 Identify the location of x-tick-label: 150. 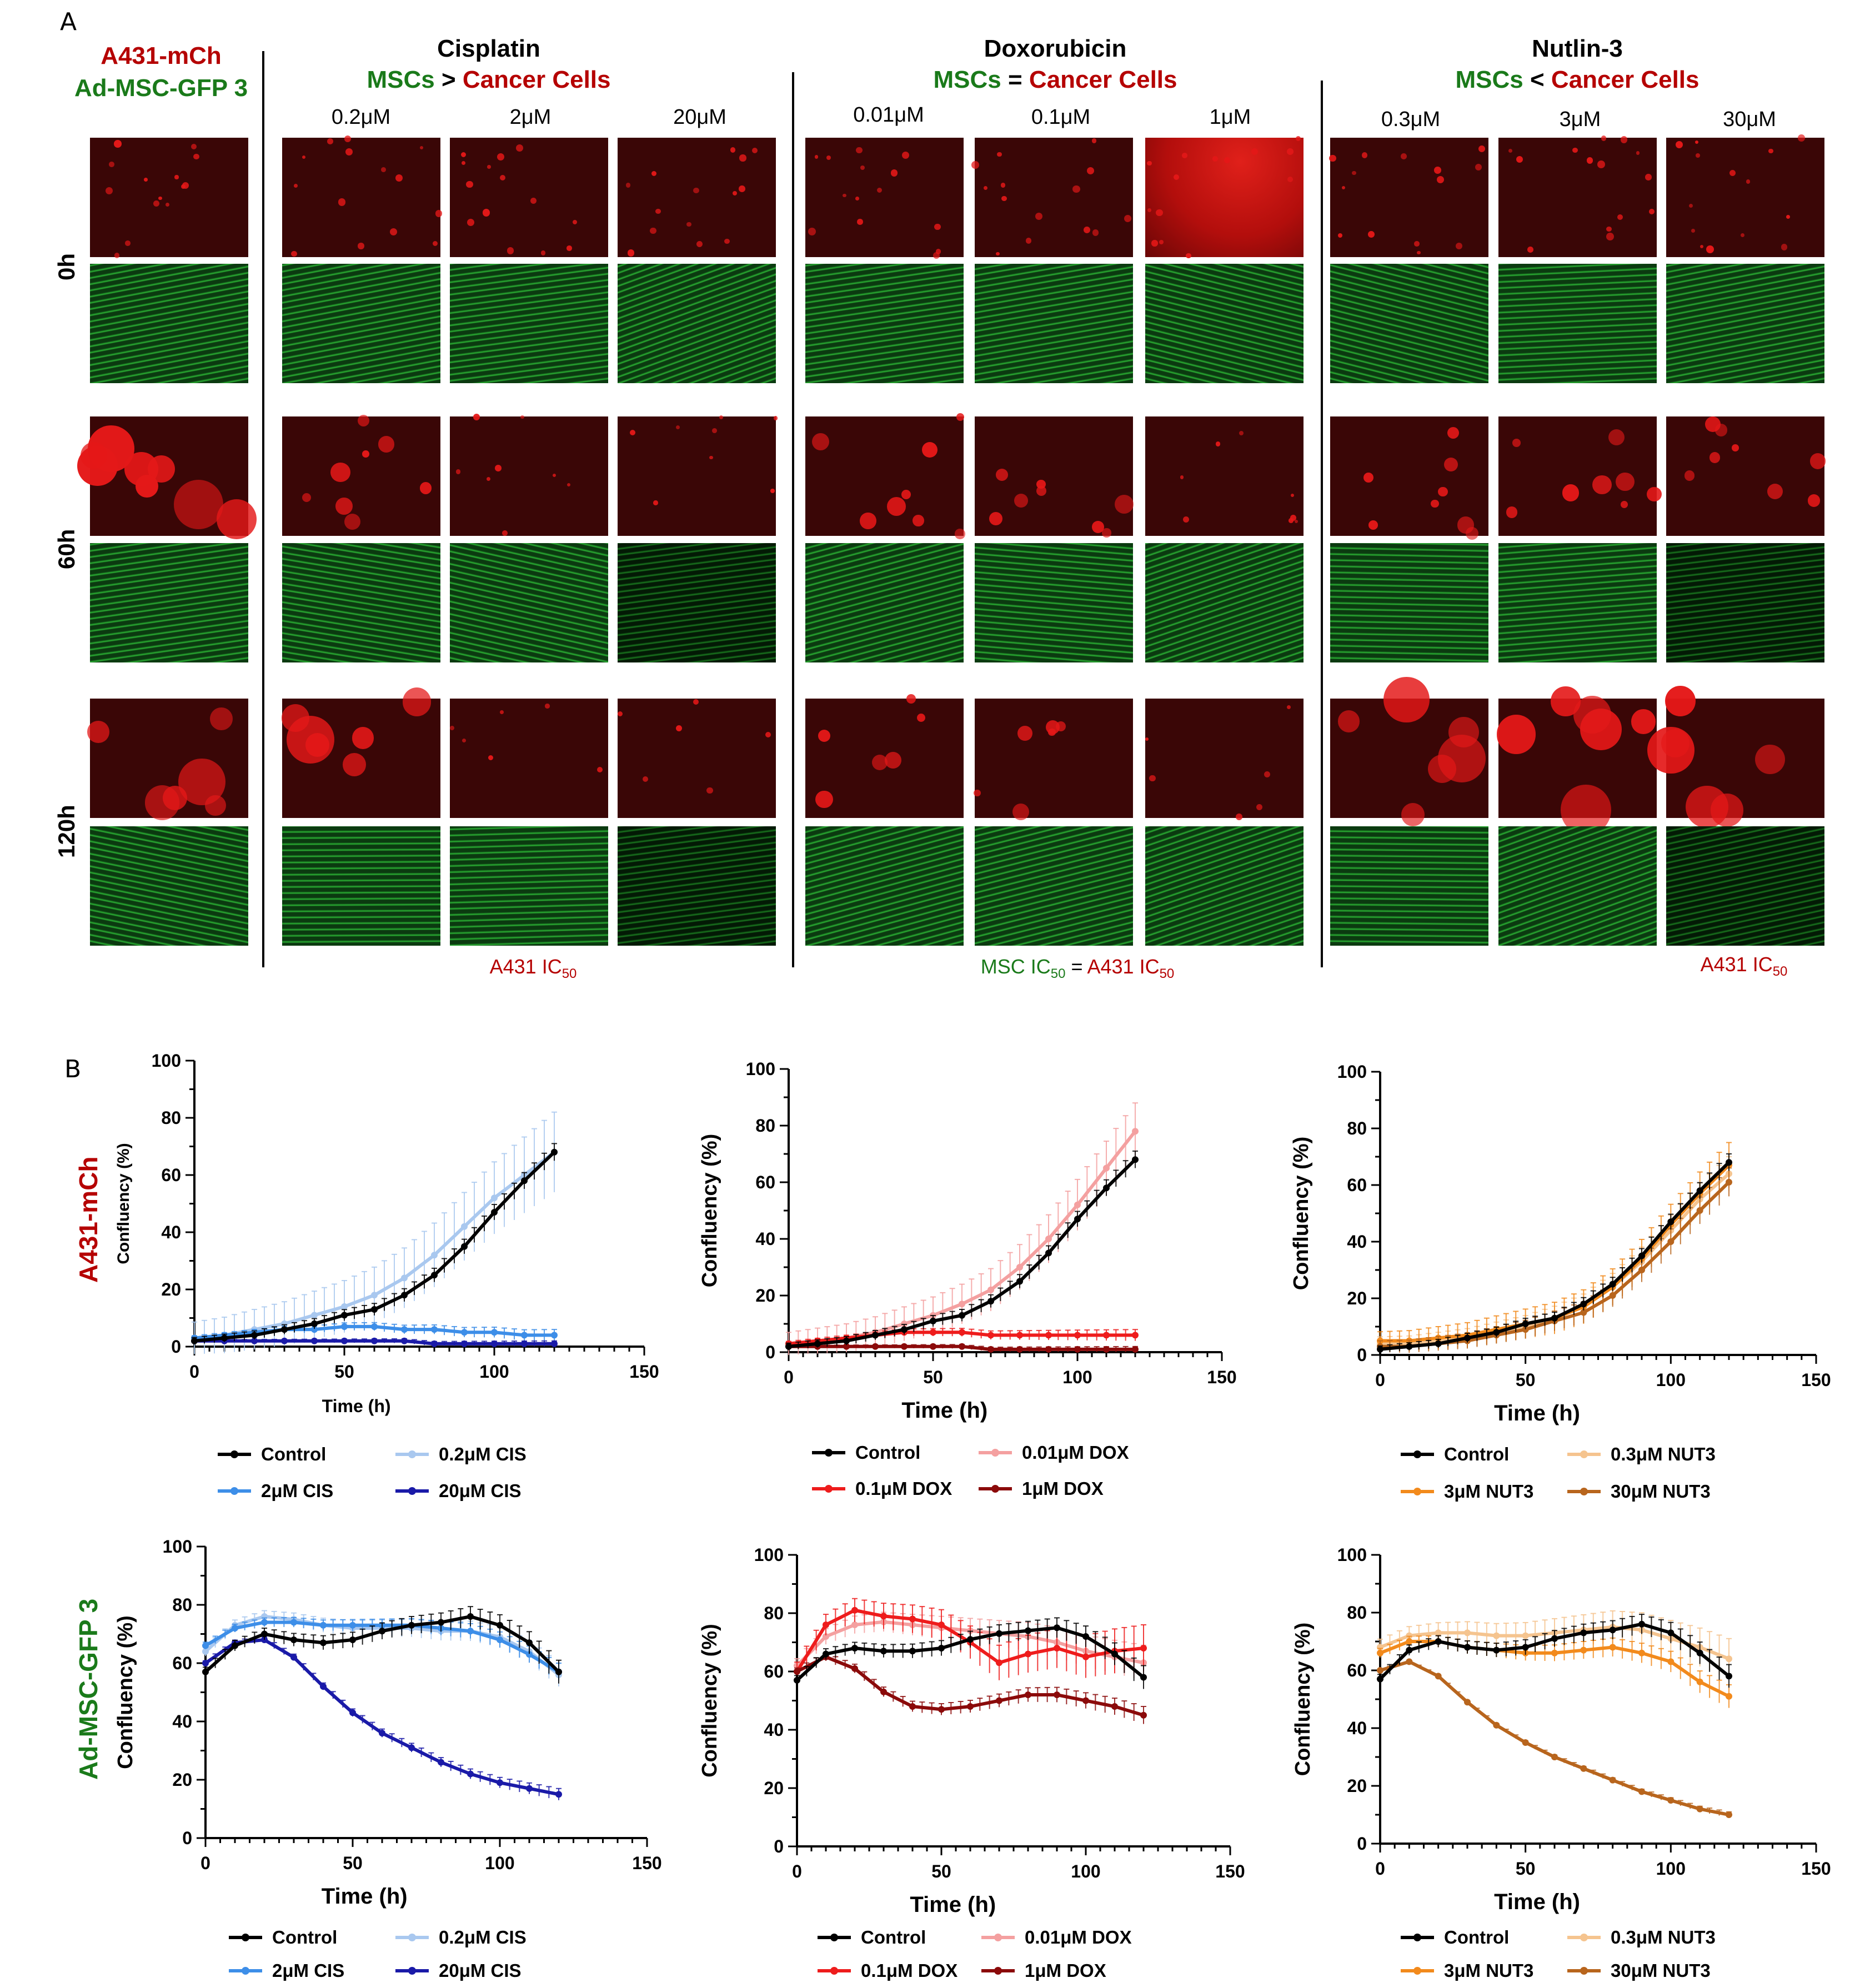
(1221, 1377).